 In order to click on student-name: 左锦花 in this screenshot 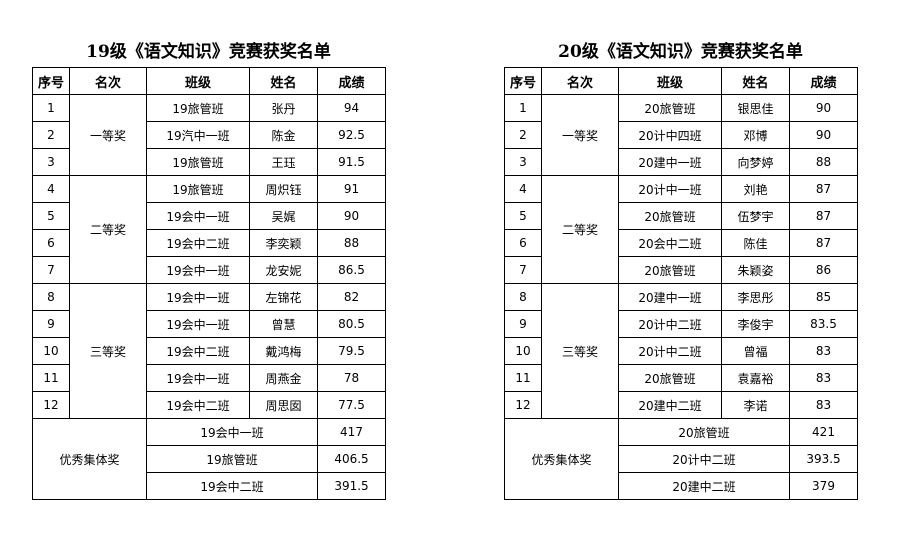, I will do `click(283, 297)`.